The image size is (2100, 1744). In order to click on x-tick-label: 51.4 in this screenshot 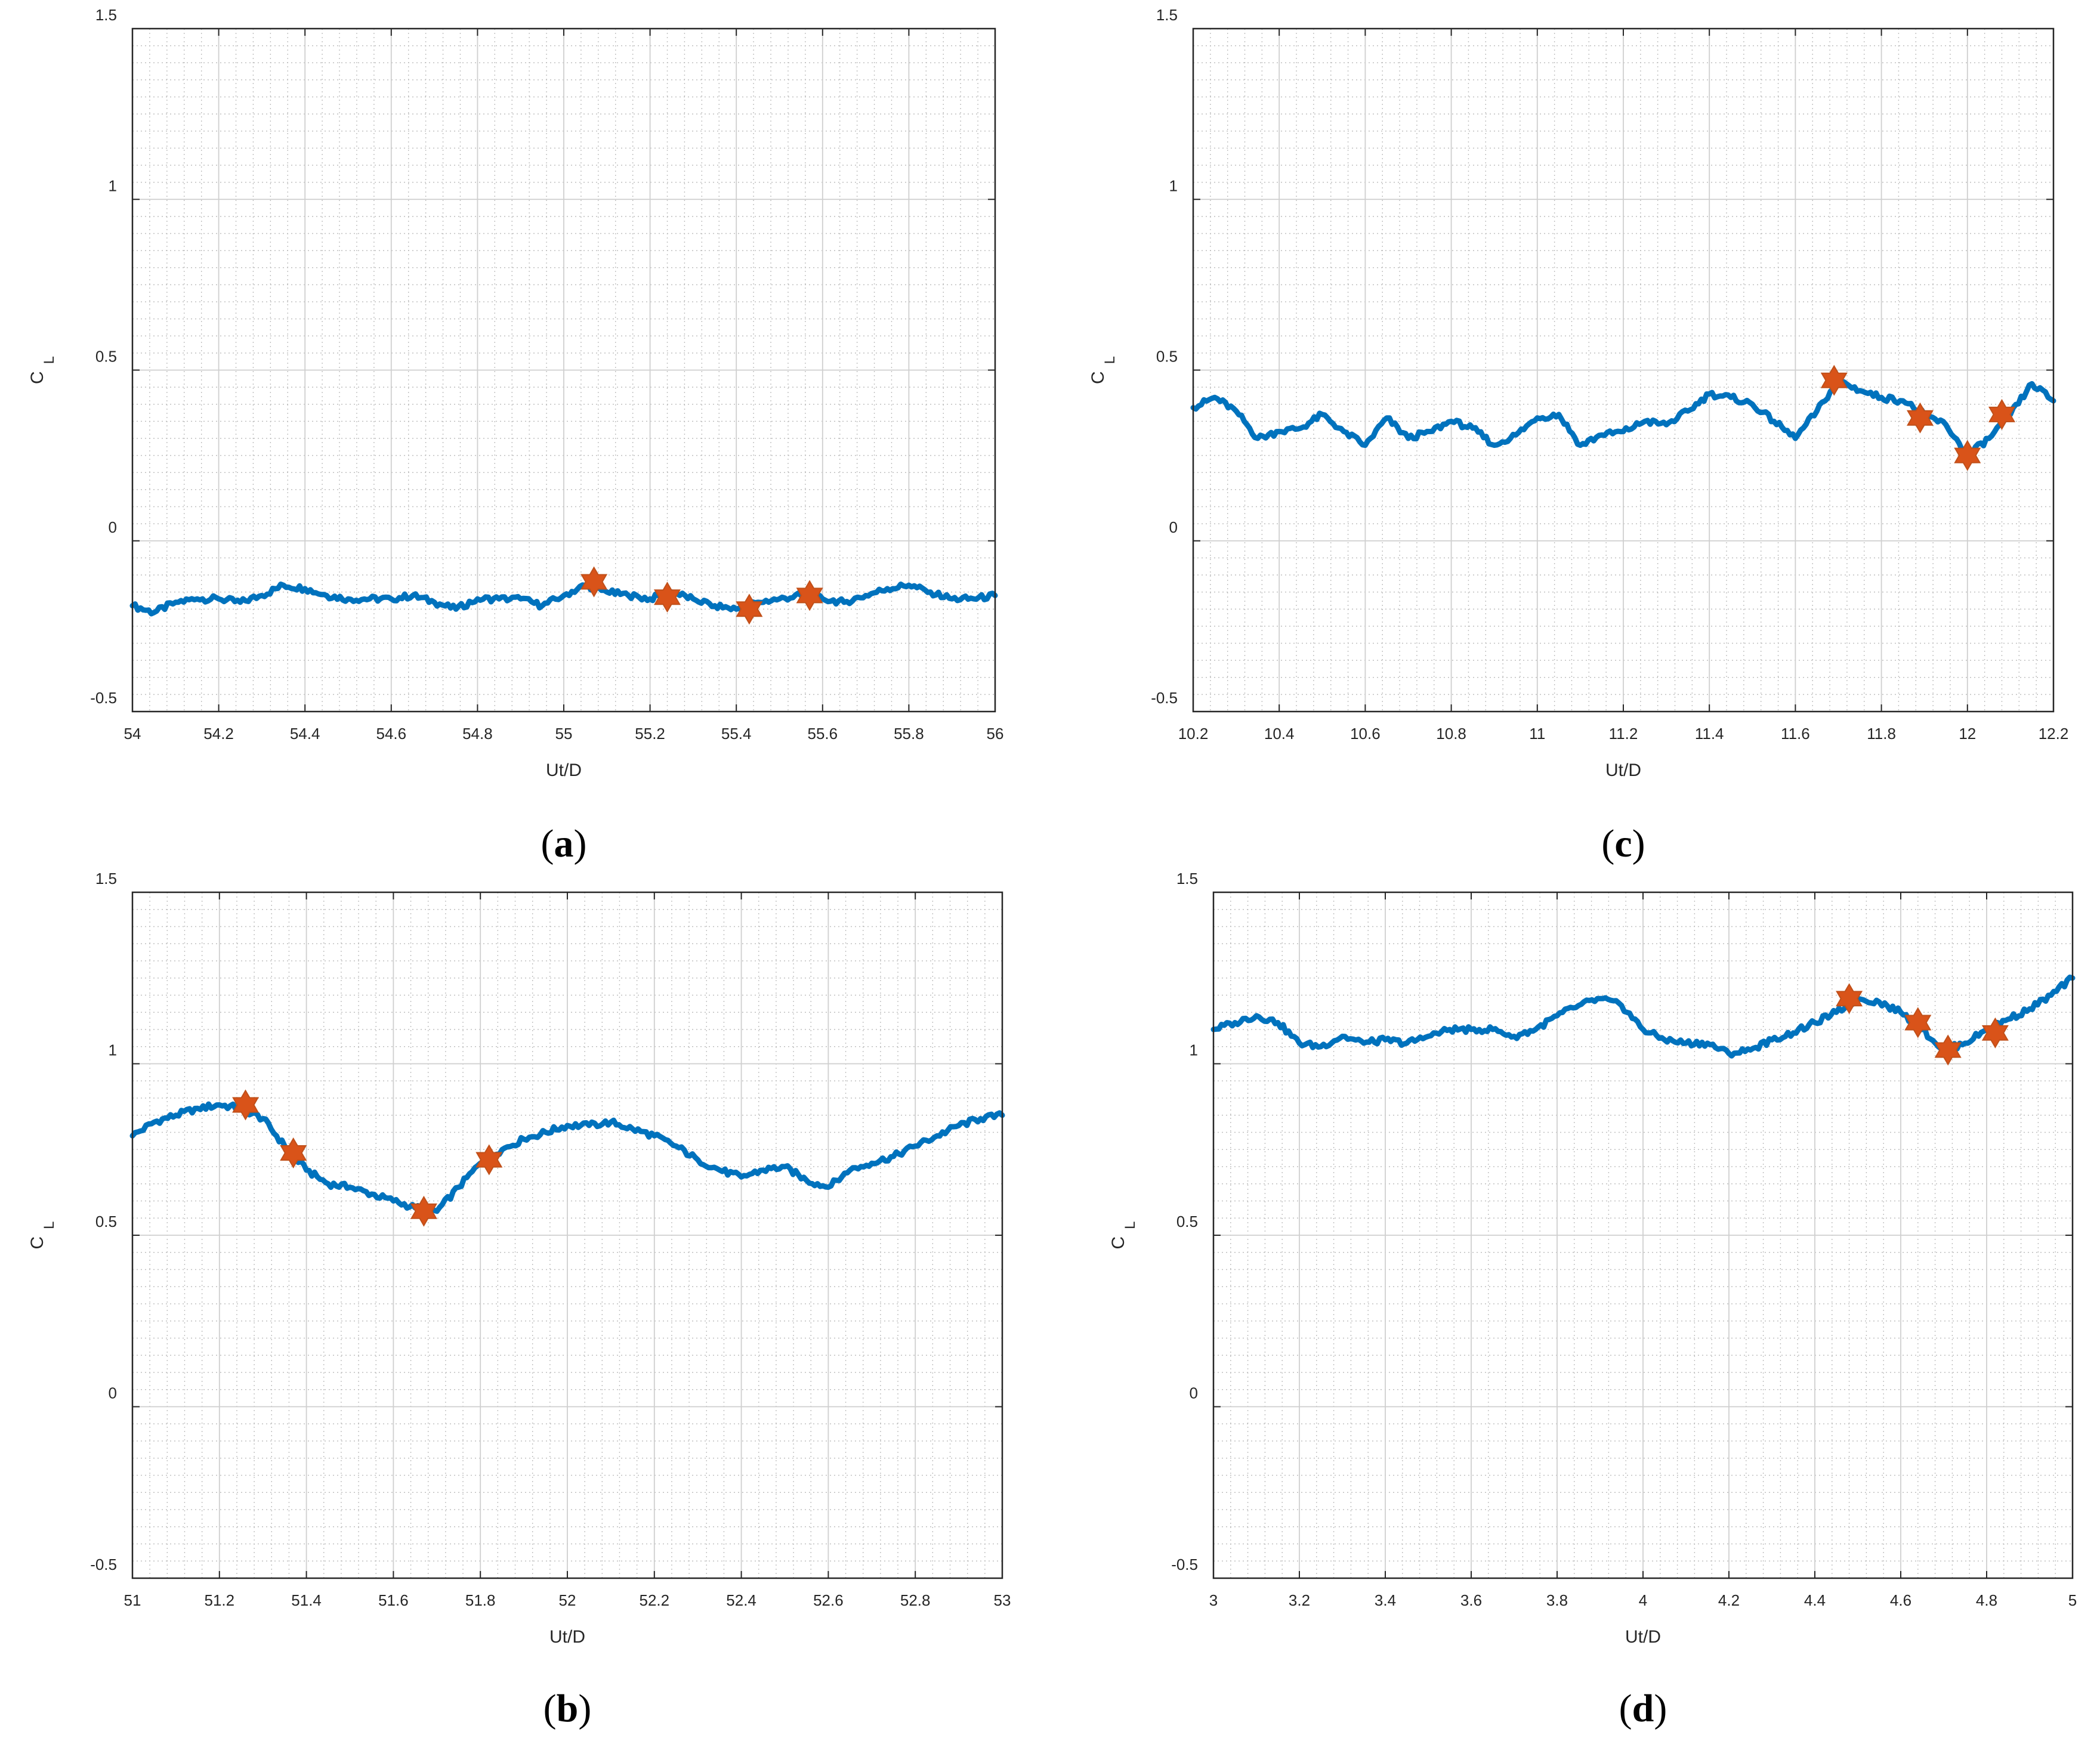, I will do `click(306, 1600)`.